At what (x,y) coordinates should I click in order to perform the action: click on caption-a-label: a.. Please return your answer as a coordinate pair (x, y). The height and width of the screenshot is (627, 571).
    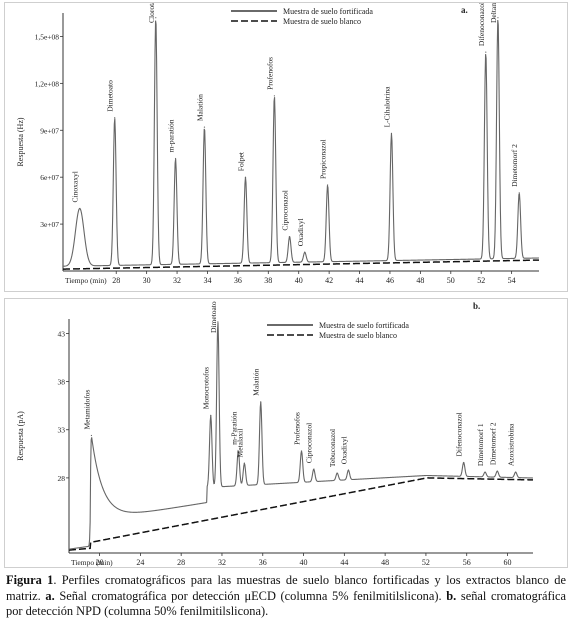
    Looking at the image, I should click on (50, 595).